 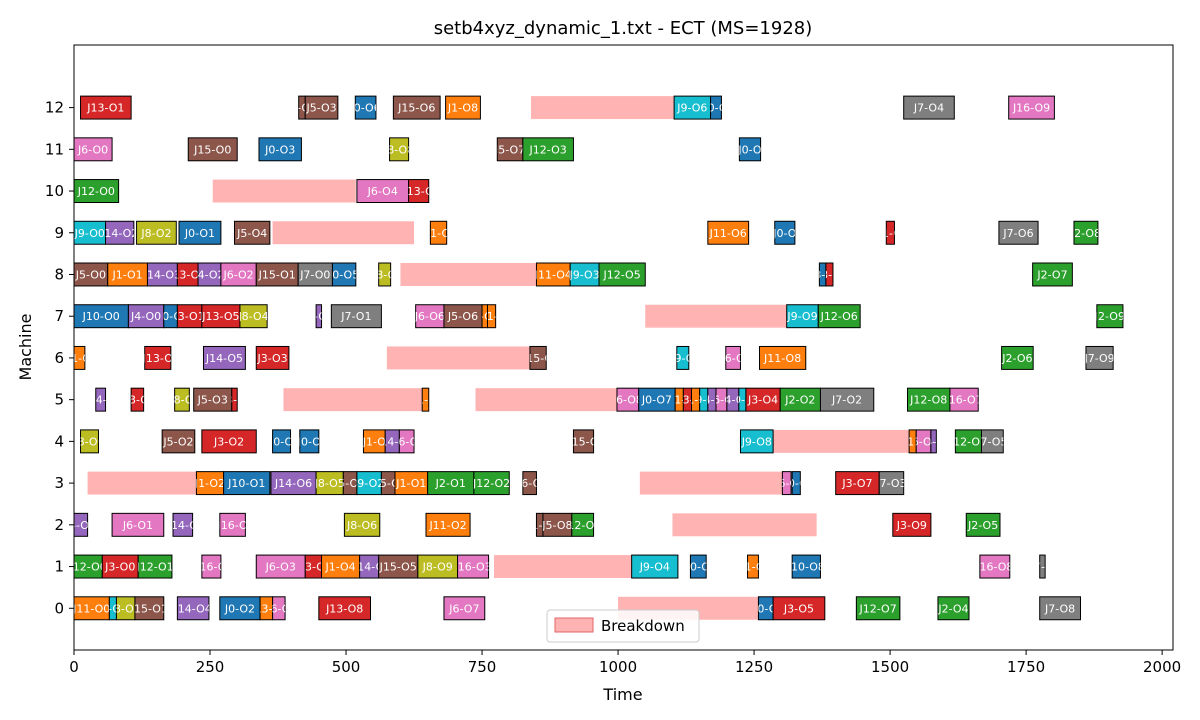 What do you see at coordinates (890, 667) in the screenshot?
I see `x-tick-label-1500: 1500` at bounding box center [890, 667].